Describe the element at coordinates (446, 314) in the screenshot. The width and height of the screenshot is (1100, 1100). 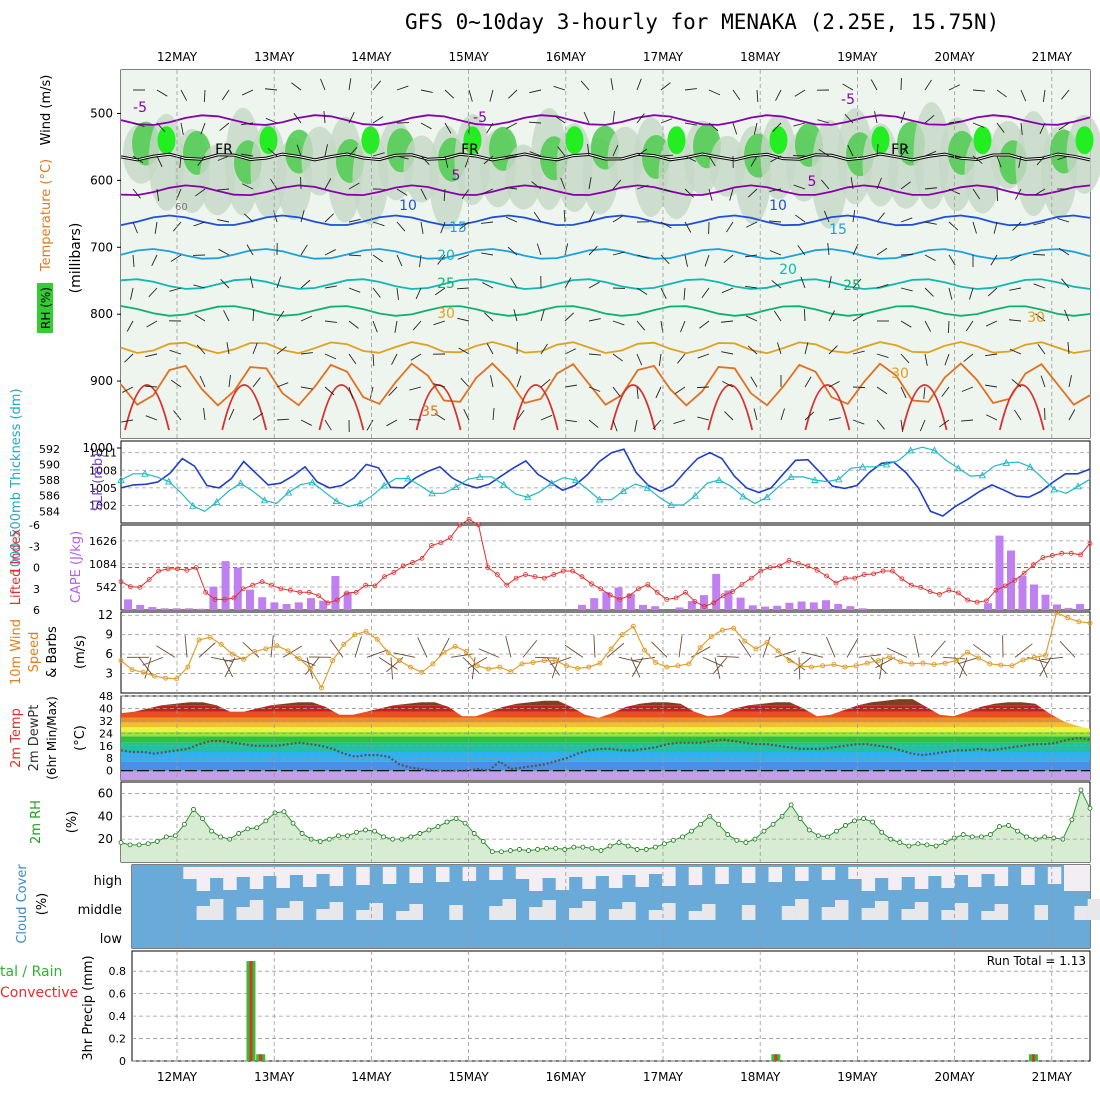
I see `isotherm-label: 30` at that location.